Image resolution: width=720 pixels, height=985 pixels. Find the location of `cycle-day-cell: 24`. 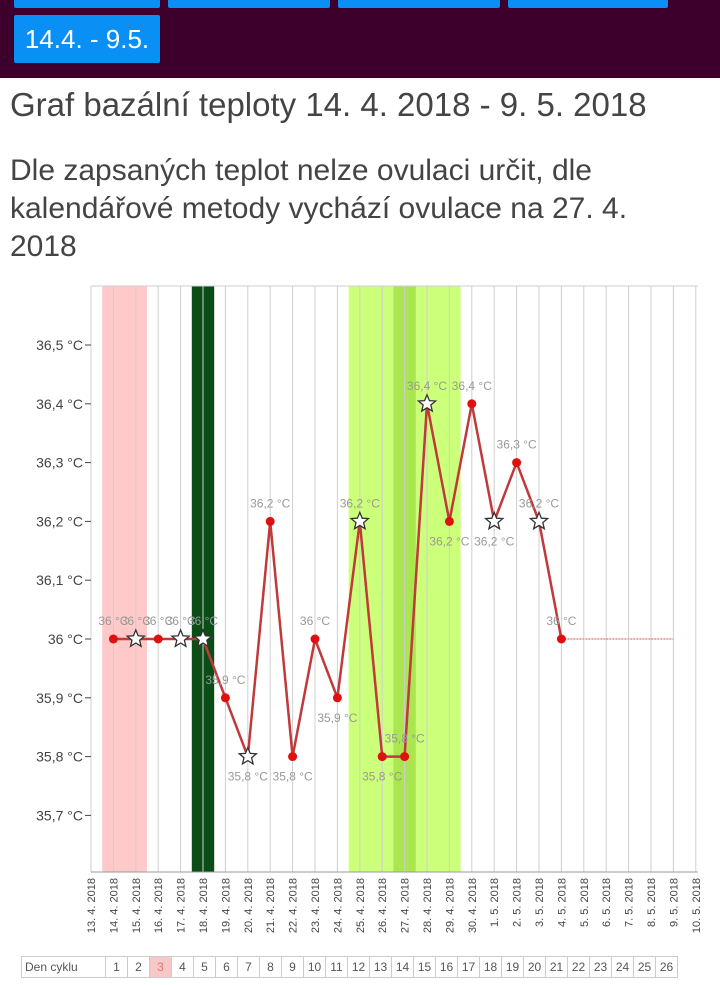

cycle-day-cell: 24 is located at coordinates (622, 967).